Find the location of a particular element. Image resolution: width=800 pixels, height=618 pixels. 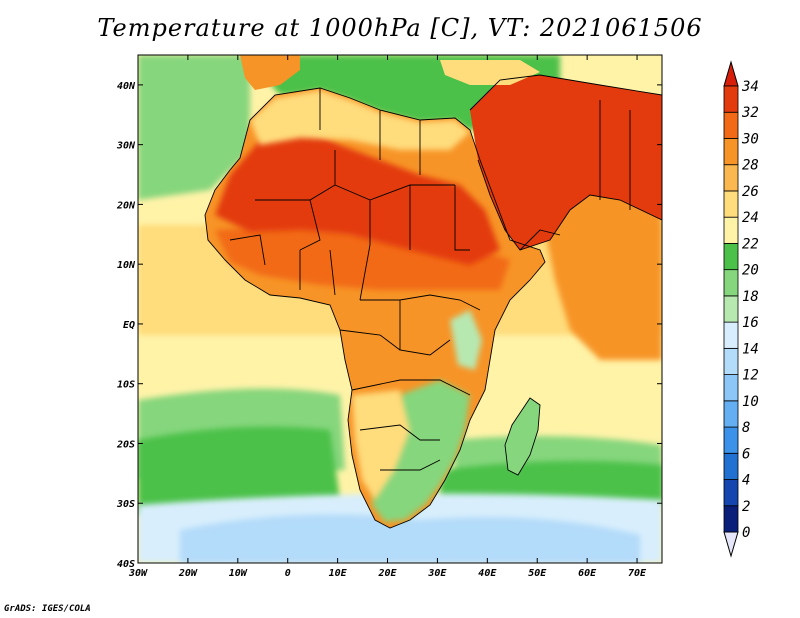

y-tick-label: 10N is located at coordinates (126, 265).